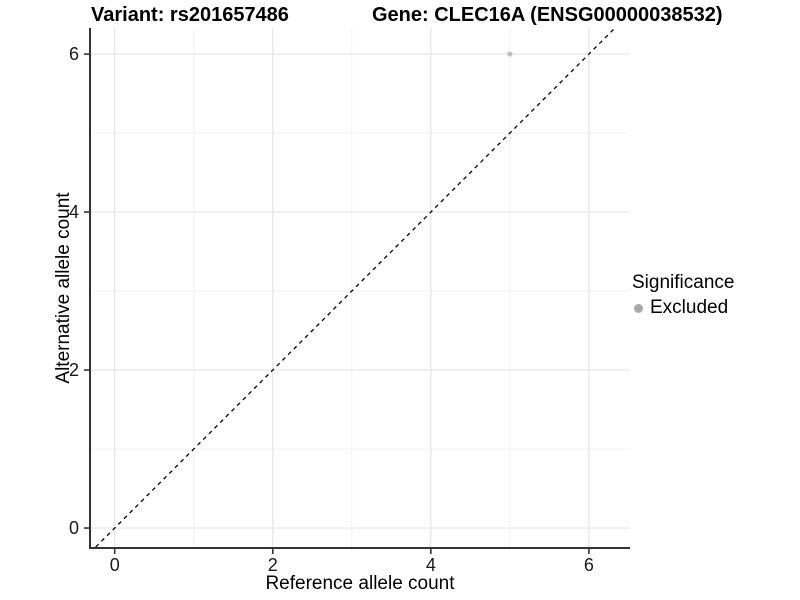 The height and width of the screenshot is (600, 800). What do you see at coordinates (638, 308) in the screenshot?
I see `legend-key-dot` at bounding box center [638, 308].